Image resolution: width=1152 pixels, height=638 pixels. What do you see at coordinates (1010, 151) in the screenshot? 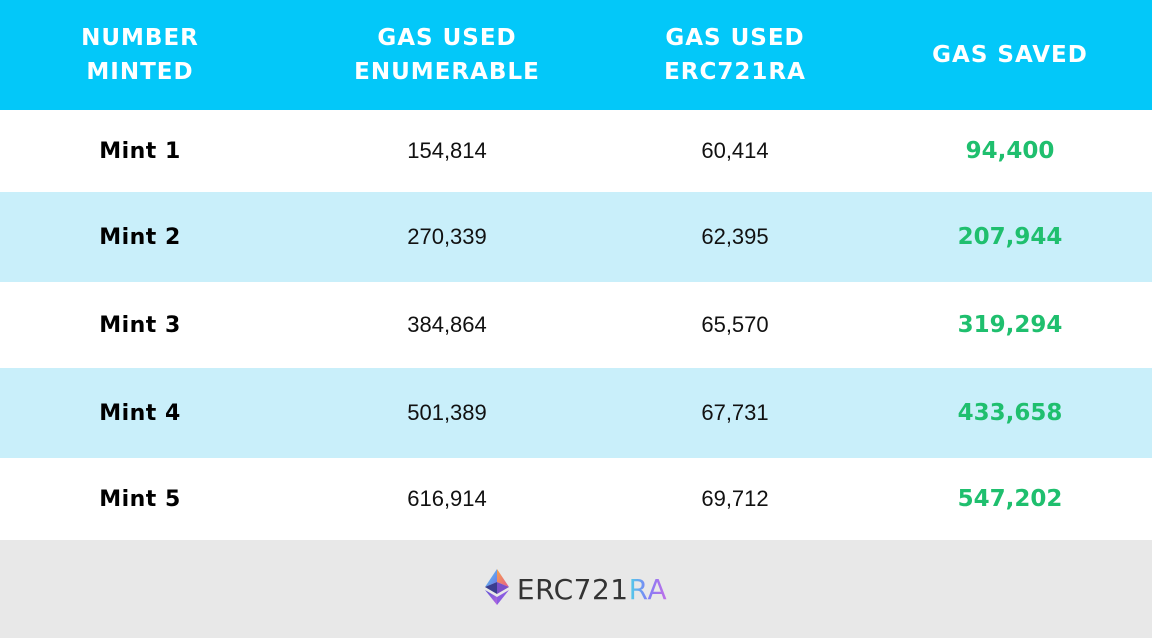
I see `gas-saved-value: 94,400` at bounding box center [1010, 151].